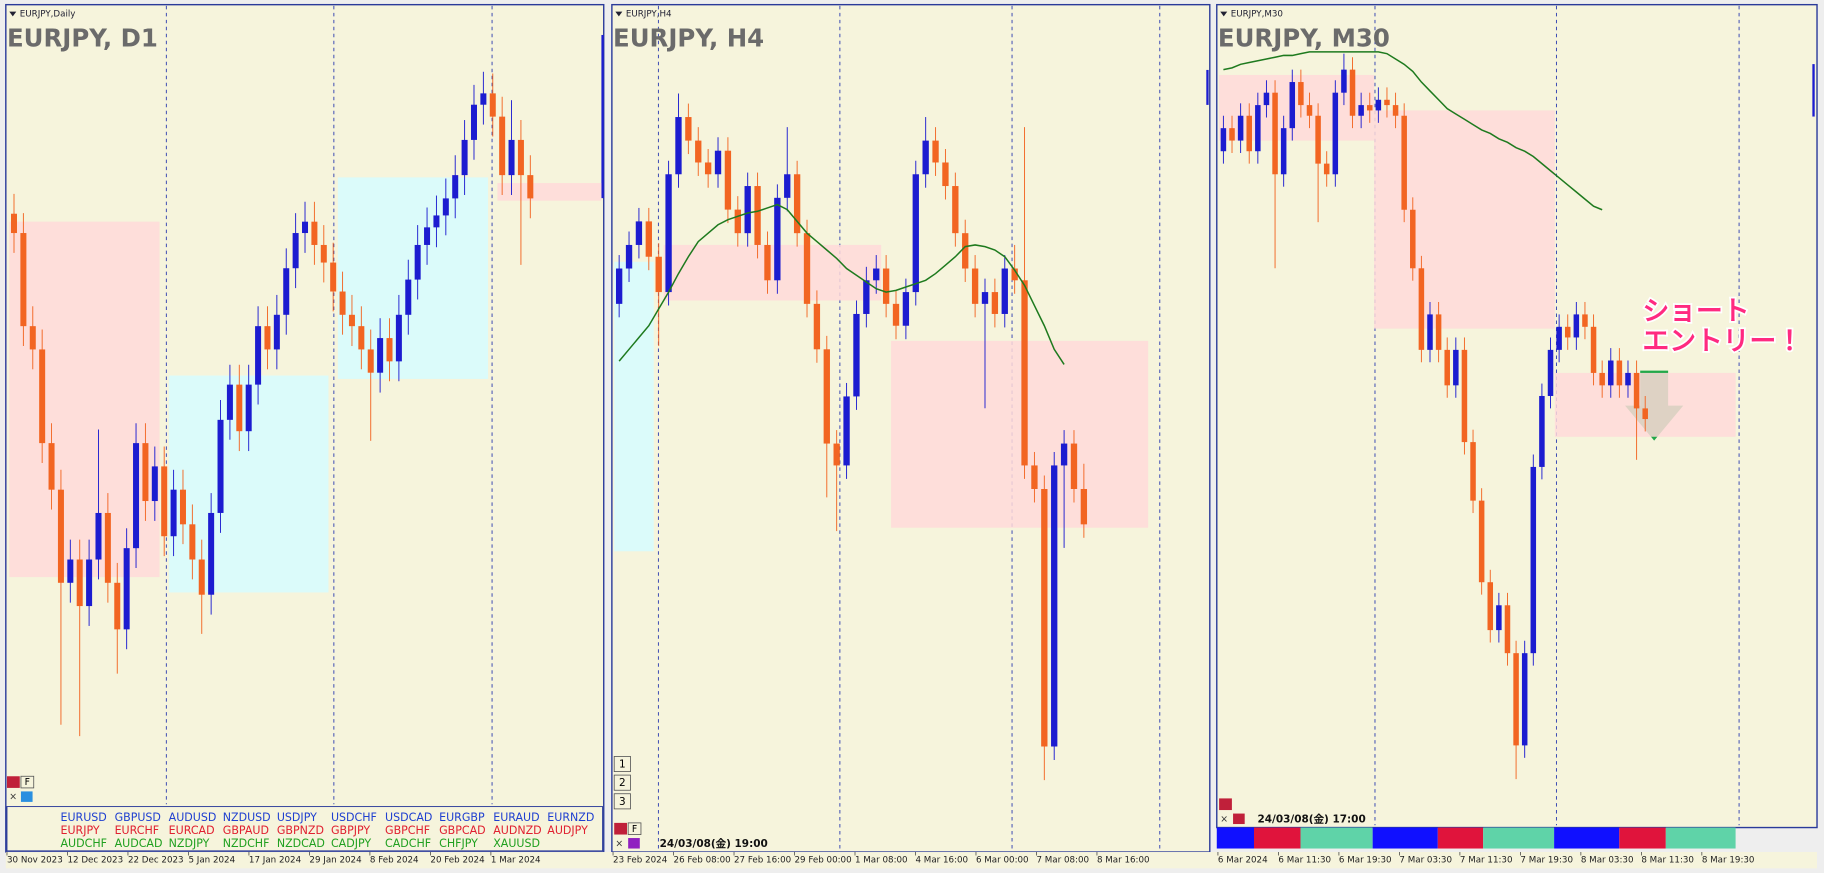  What do you see at coordinates (516, 817) in the screenshot?
I see `symbol-link: EURAUD` at bounding box center [516, 817].